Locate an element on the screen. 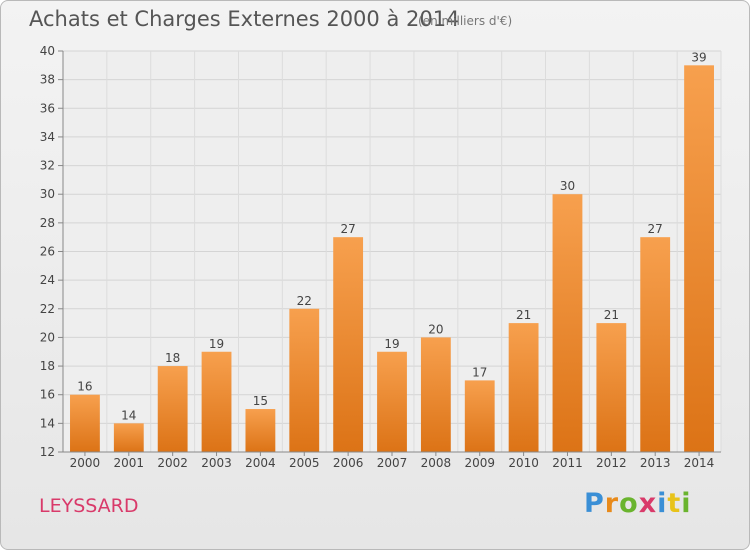 This screenshot has width=750, height=550. bar-value-label: 15 is located at coordinates (260, 401).